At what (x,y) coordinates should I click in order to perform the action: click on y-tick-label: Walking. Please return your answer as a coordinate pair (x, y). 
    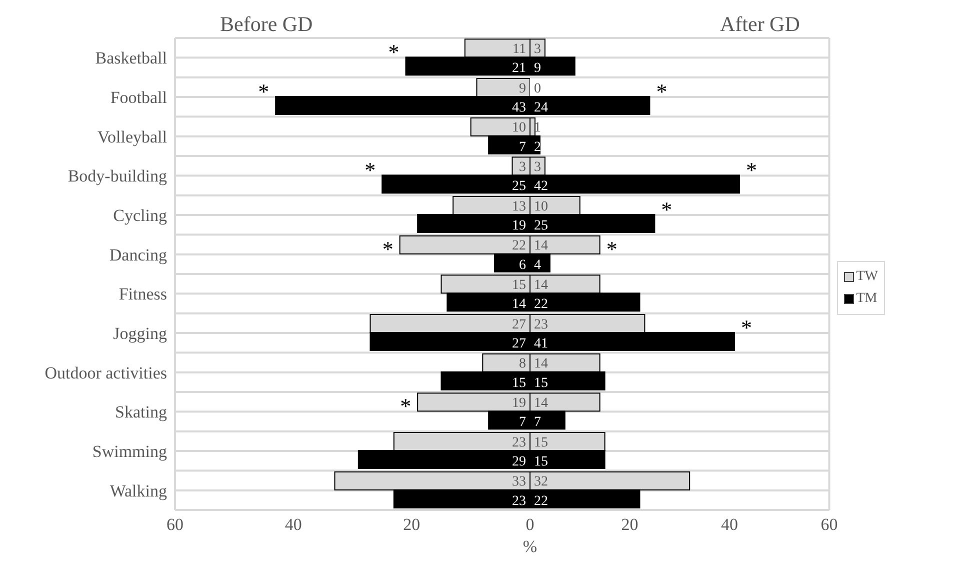
    Looking at the image, I should click on (139, 490).